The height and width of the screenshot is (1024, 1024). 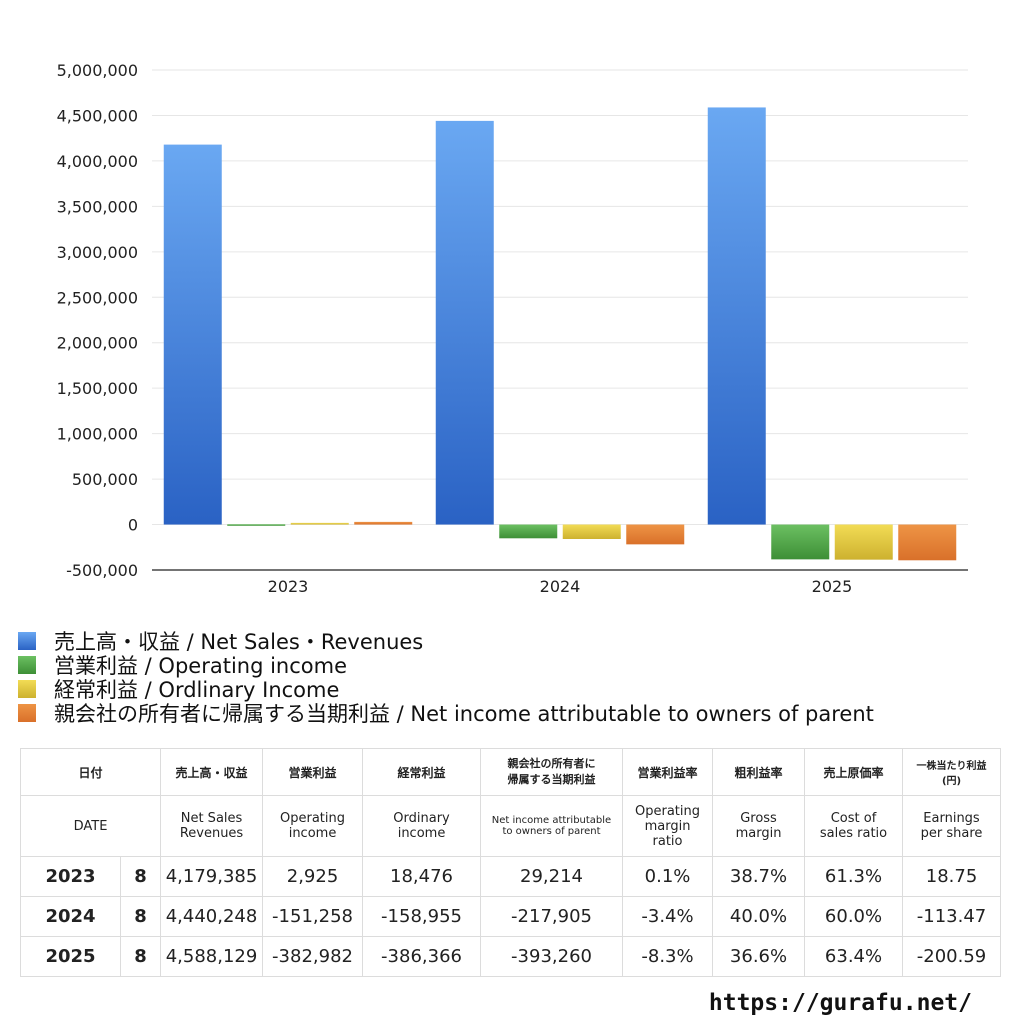 What do you see at coordinates (422, 772) in the screenshot?
I see `header-ordinary-jp: 経常利益` at bounding box center [422, 772].